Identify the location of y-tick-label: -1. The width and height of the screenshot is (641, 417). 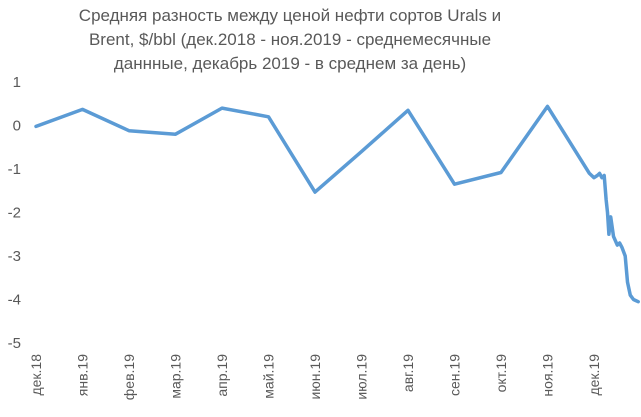
(14, 169).